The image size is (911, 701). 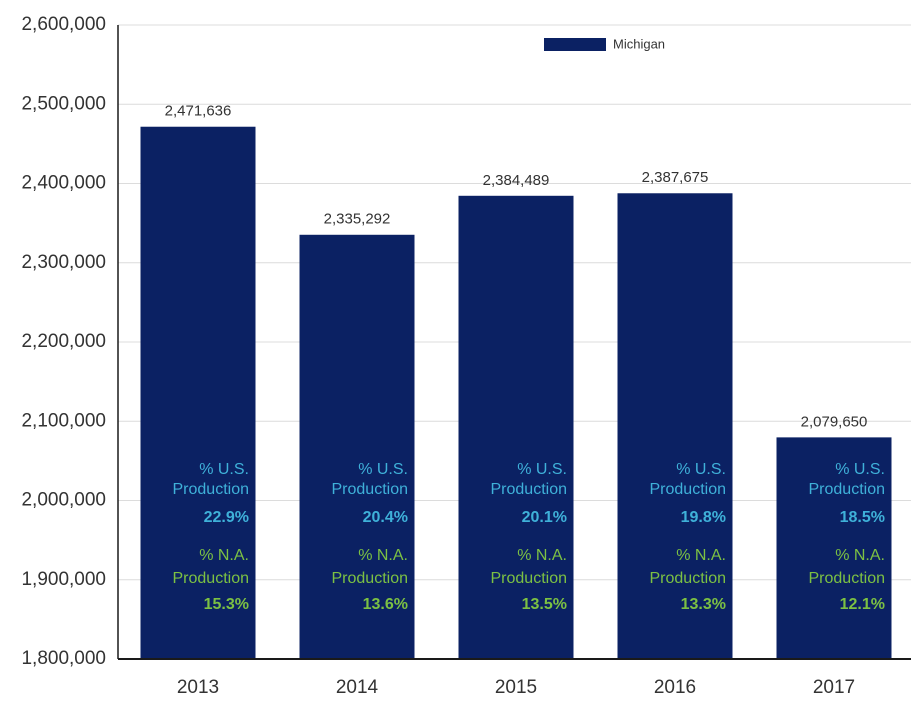 I want to click on y-tick-label: 2,200,000, so click(x=63, y=341).